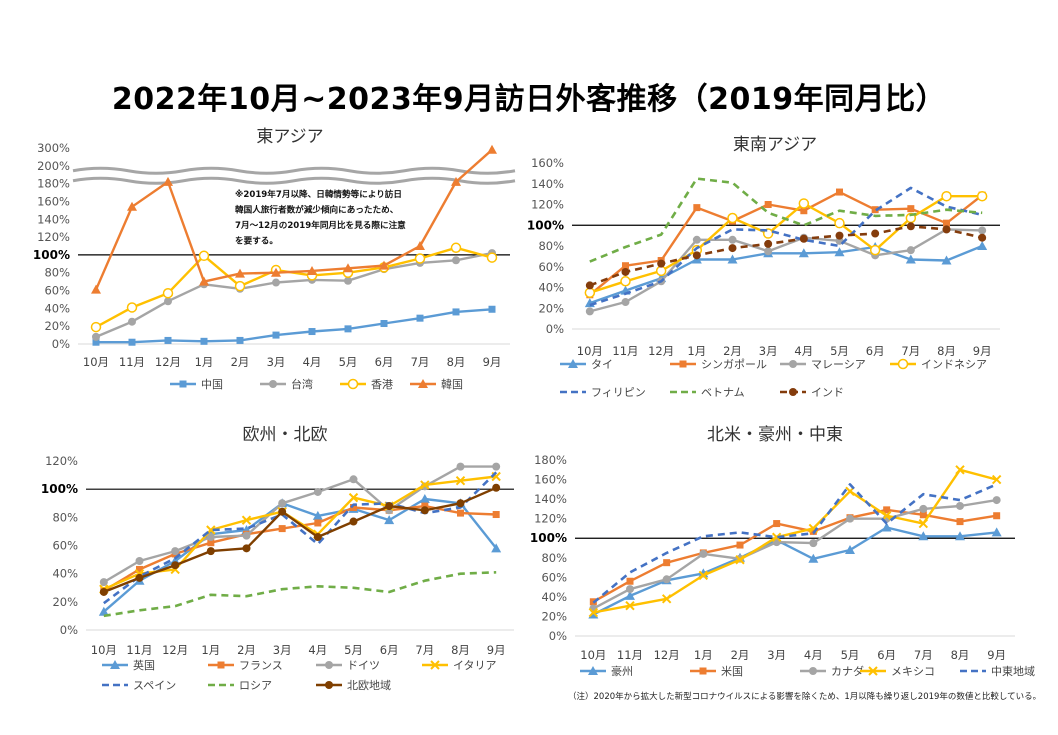 The image size is (1058, 735). What do you see at coordinates (602, 364) in the screenshot?
I see `legend-label: タイ` at bounding box center [602, 364].